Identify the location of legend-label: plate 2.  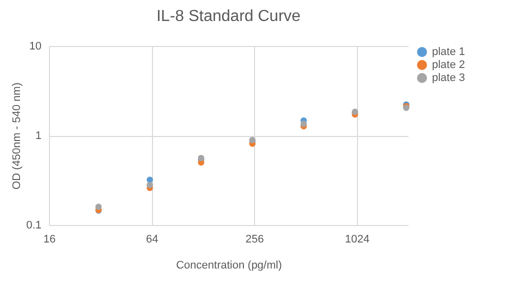
(449, 65).